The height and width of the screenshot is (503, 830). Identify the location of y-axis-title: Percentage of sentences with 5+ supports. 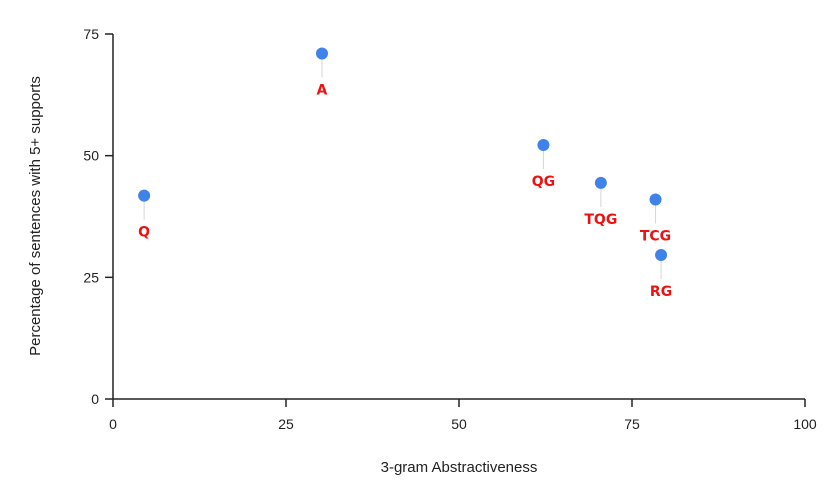
(35, 216).